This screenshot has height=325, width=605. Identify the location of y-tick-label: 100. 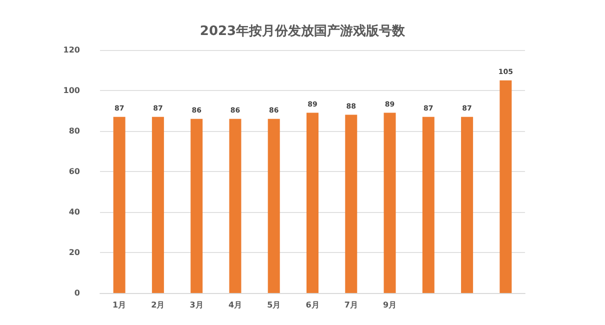
(71, 90).